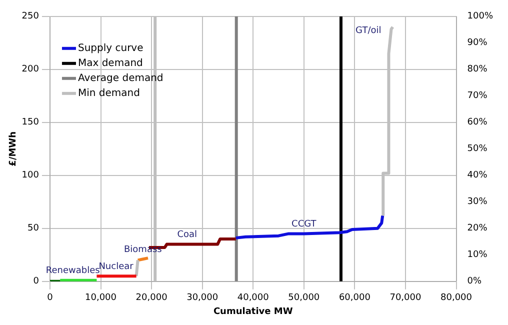 The image size is (508, 325). What do you see at coordinates (477, 96) in the screenshot?
I see `y2-tick-label: 70%` at bounding box center [477, 96].